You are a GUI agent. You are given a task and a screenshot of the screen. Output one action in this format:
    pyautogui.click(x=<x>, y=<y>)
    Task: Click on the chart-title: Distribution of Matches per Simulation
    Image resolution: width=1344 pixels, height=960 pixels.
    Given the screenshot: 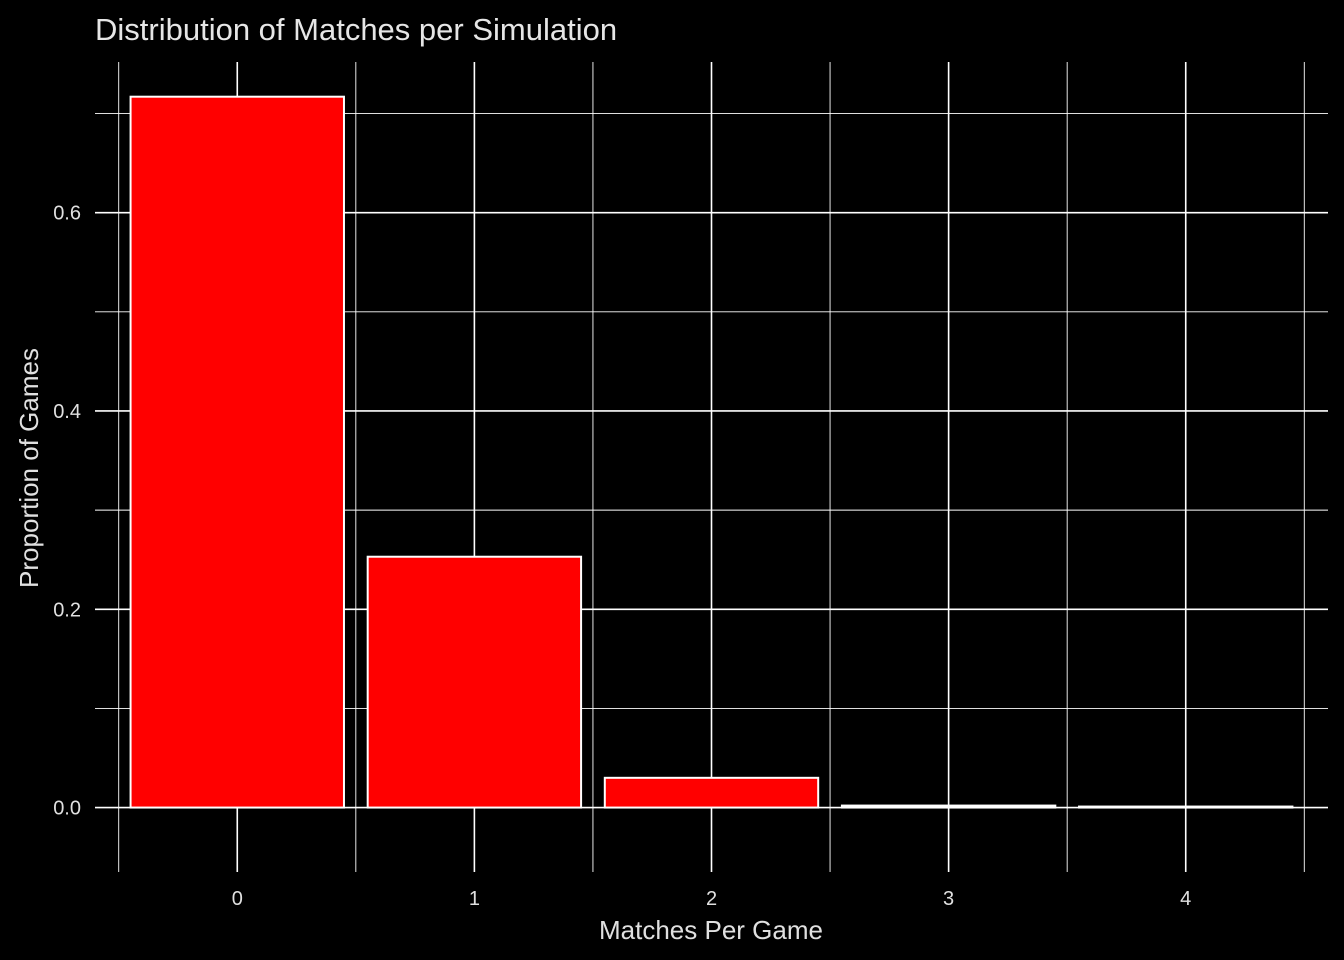 What is the action you would take?
    pyautogui.click(x=356, y=29)
    